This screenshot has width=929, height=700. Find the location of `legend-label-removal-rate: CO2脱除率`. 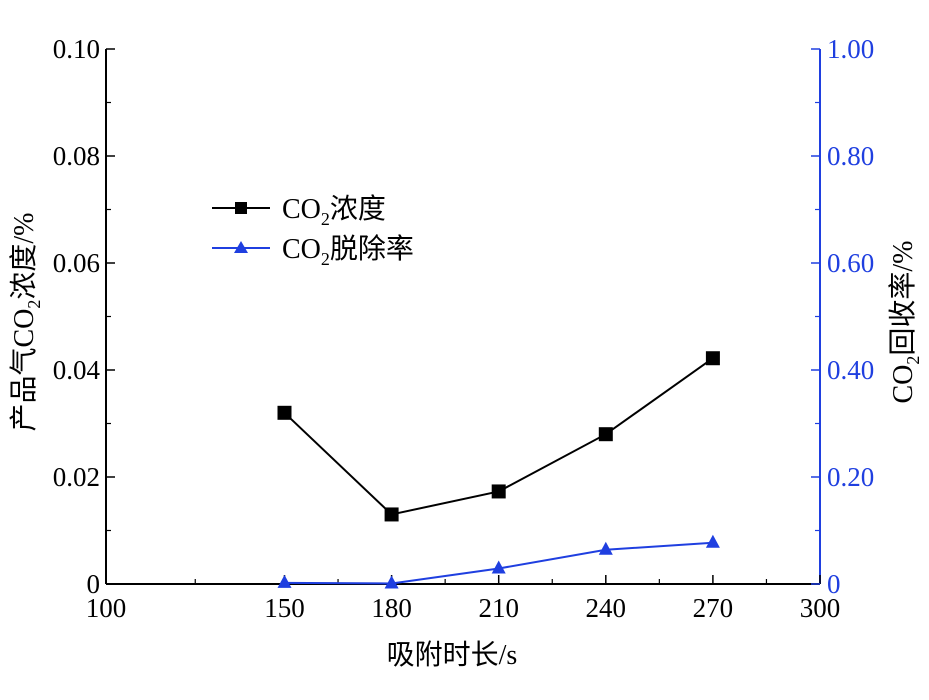

legend-label-removal-rate: CO2脱除率 is located at coordinates (348, 251).